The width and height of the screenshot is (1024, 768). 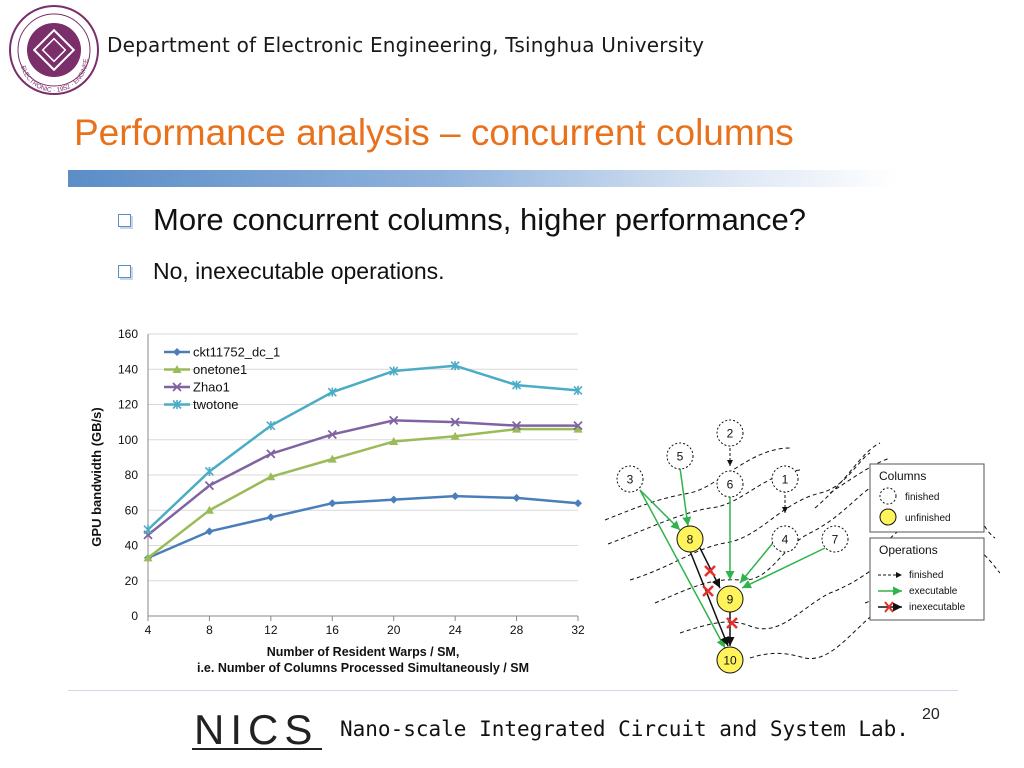 I want to click on legend-label: twotone, so click(x=216, y=404).